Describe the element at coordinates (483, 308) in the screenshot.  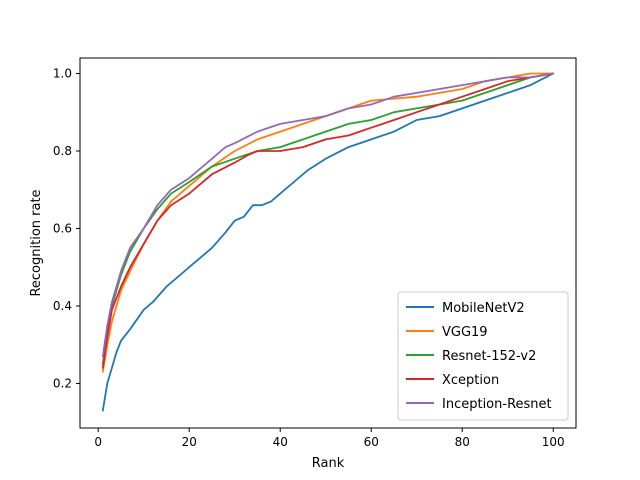
I see `legend-label: MobileNetV2` at that location.